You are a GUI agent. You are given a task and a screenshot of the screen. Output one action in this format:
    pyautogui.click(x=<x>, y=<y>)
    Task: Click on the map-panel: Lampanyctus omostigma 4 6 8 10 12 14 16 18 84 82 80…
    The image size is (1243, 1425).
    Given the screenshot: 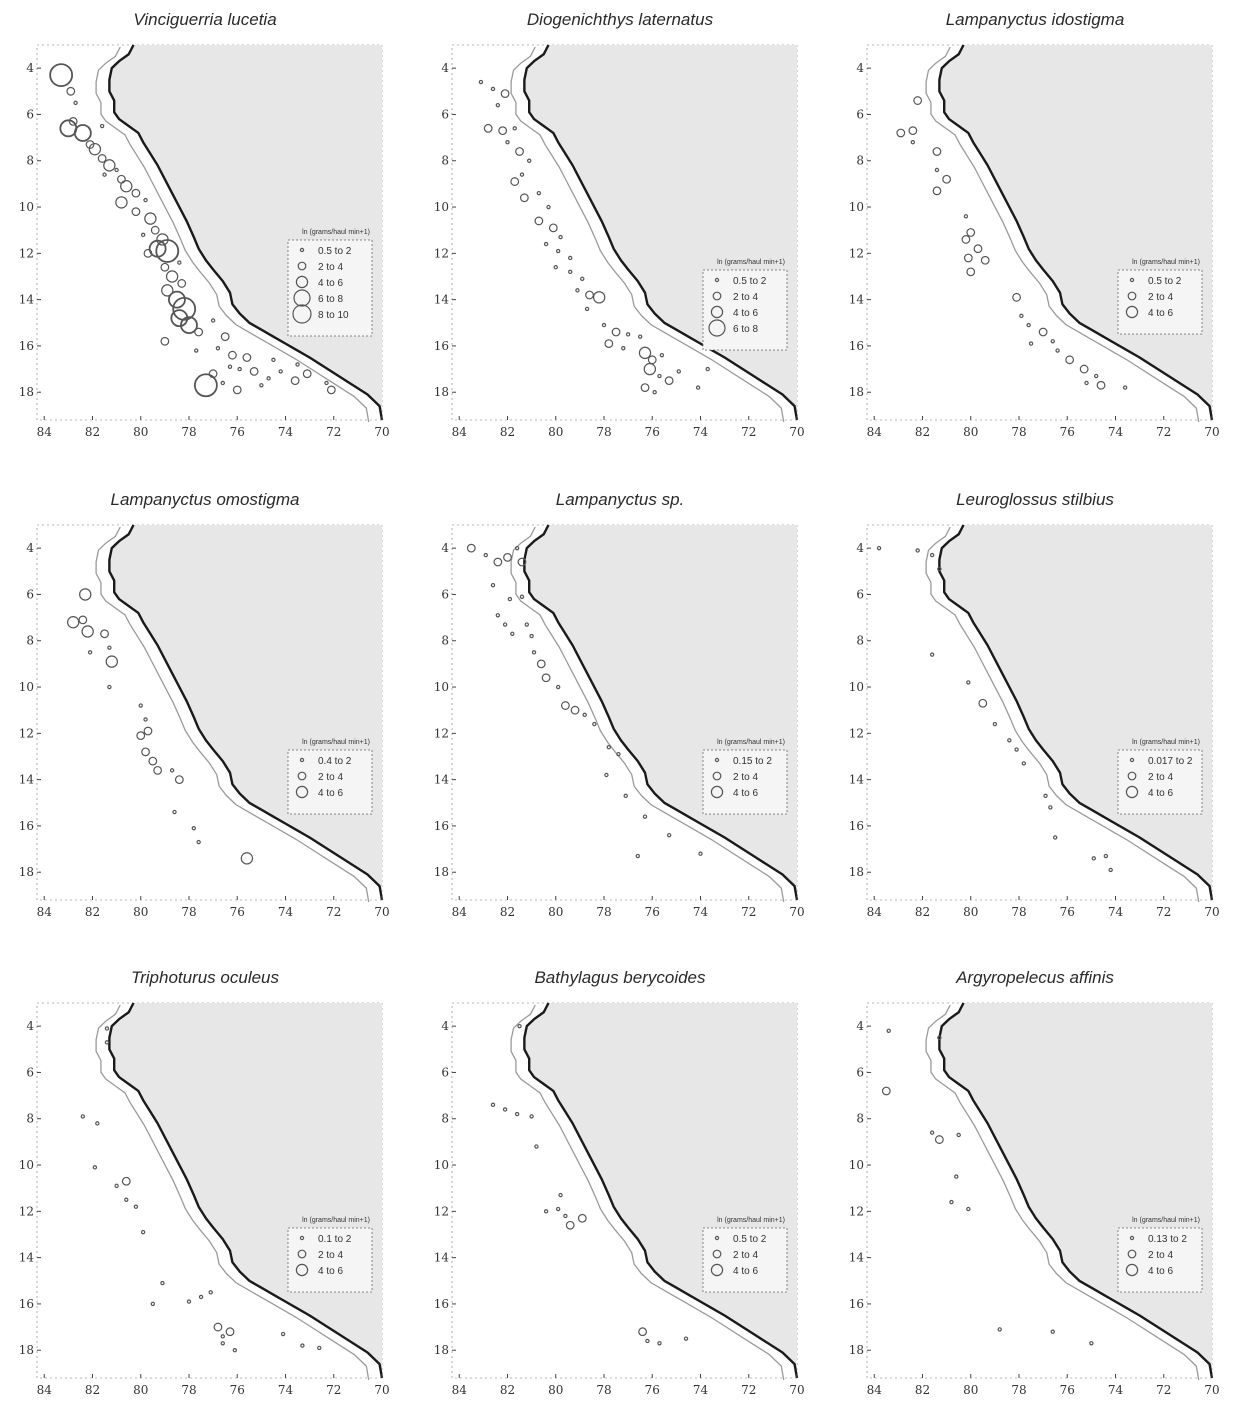 What is the action you would take?
    pyautogui.click(x=204, y=705)
    